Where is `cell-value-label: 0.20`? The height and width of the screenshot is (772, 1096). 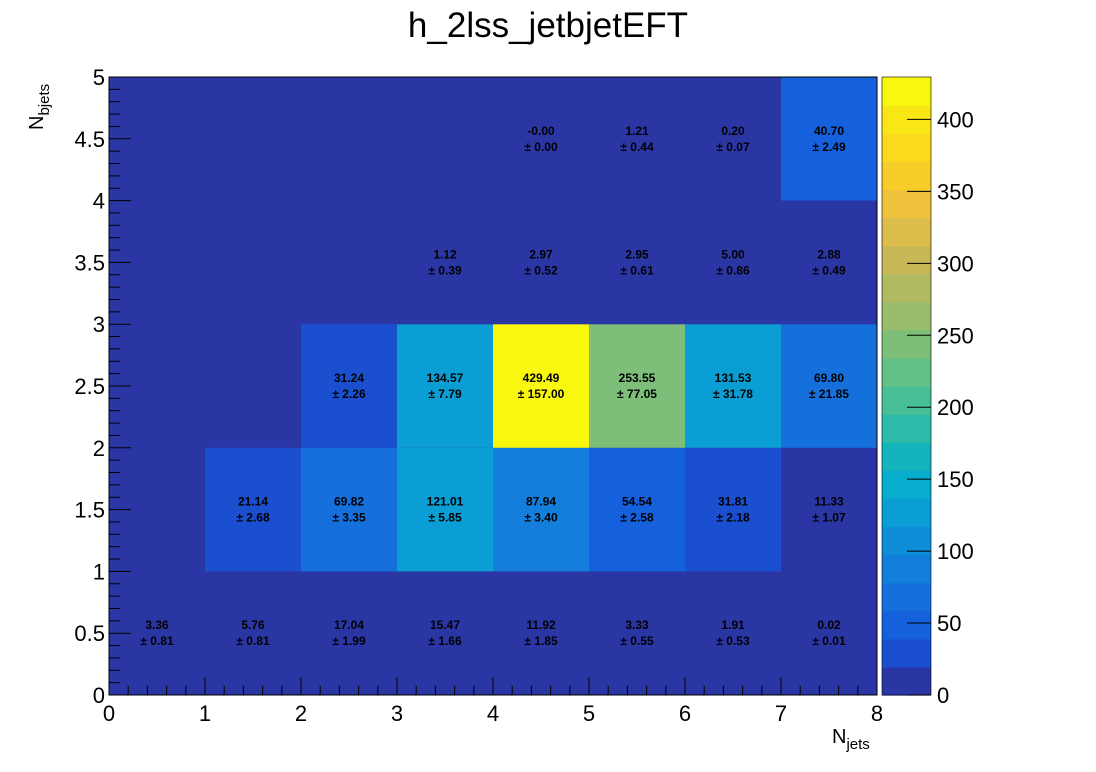
cell-value-label: 0.20 is located at coordinates (733, 131).